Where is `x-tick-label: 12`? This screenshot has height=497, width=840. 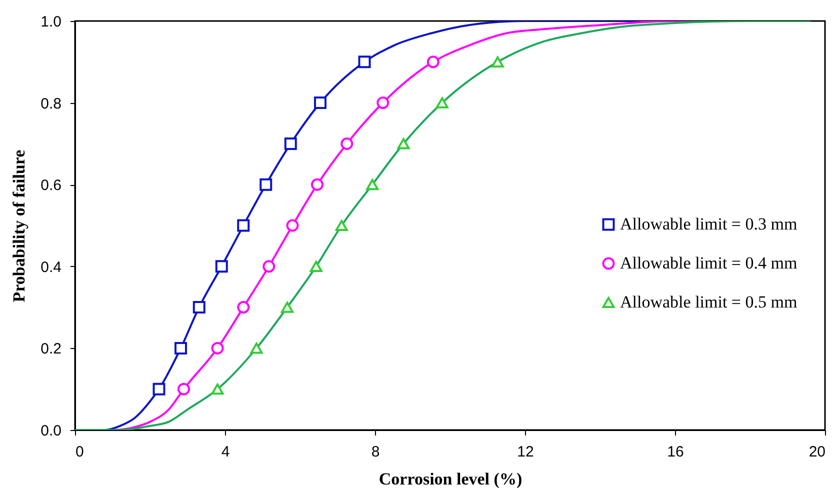 x-tick-label: 12 is located at coordinates (525, 452).